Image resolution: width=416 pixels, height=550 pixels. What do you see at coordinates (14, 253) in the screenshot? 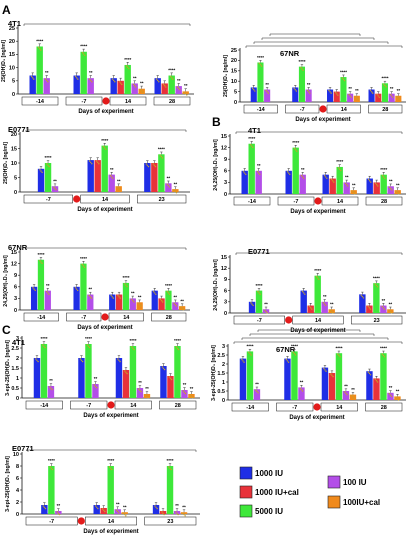
I see `y-tick-label: 15` at bounding box center [14, 253].